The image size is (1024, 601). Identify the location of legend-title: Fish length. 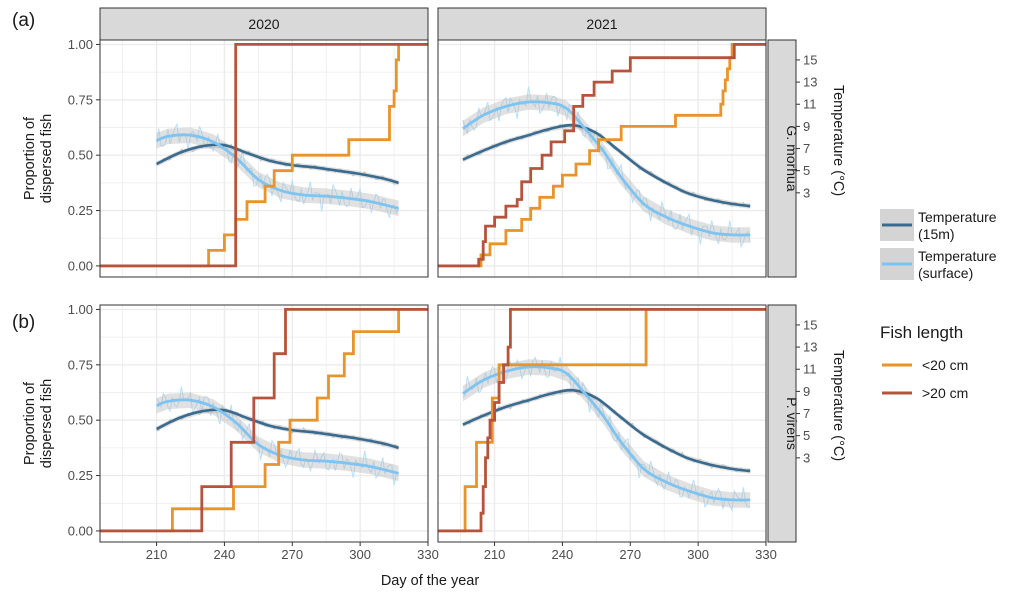
(921, 332).